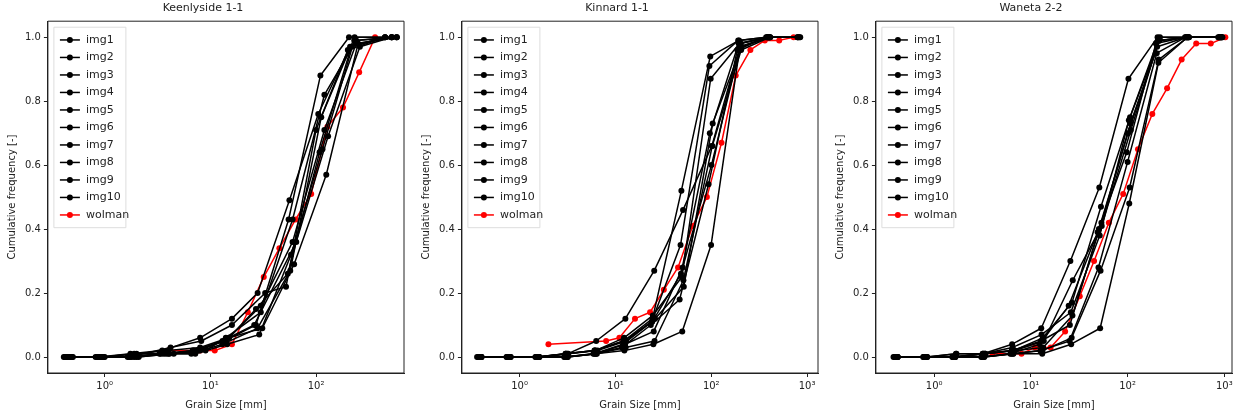 Image resolution: width=1244 pixels, height=415 pixels. Describe the element at coordinates (203, 8) in the screenshot. I see `chart-title: Keenlyside 1-1` at that location.